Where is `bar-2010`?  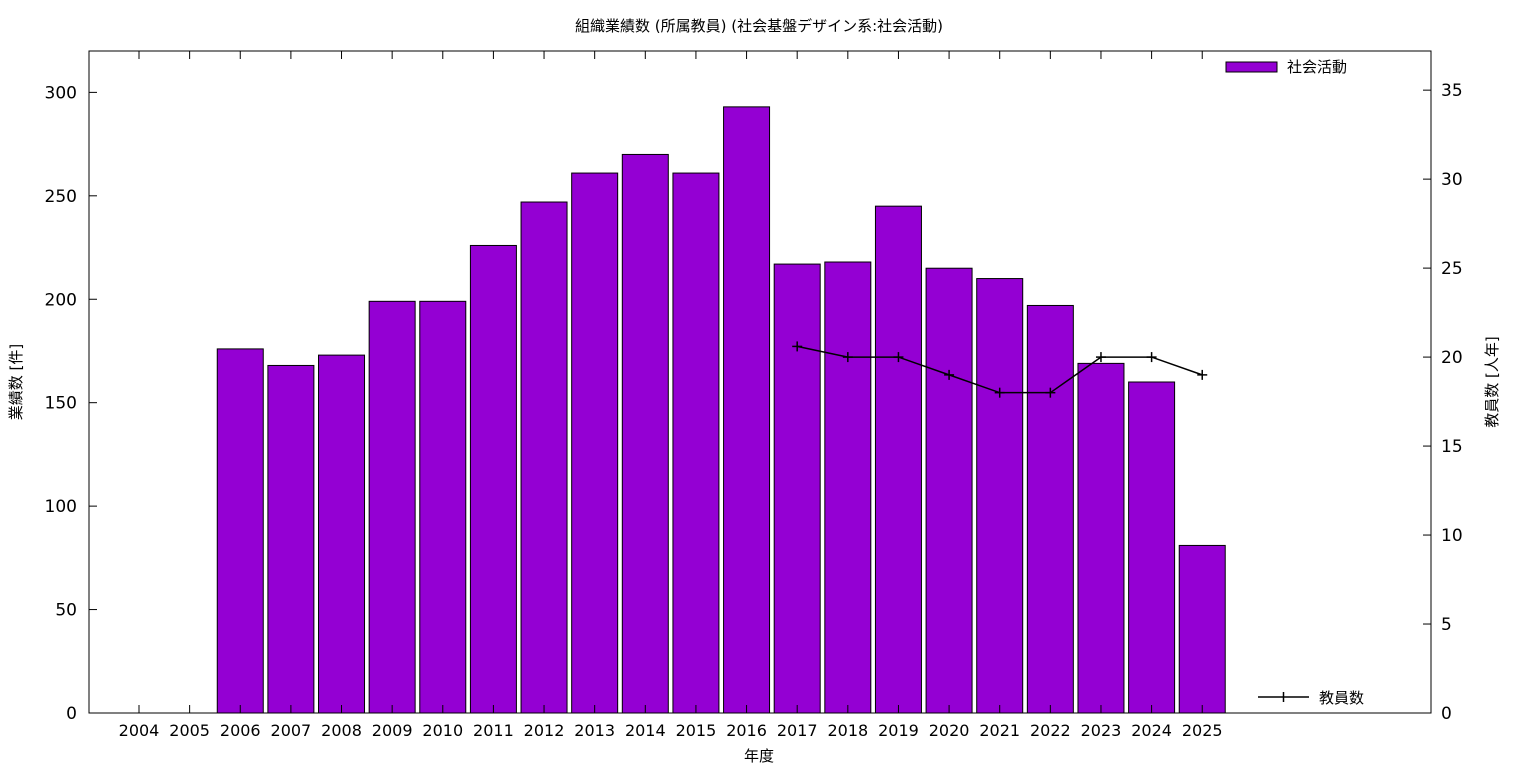
bar-2010 is located at coordinates (443, 507).